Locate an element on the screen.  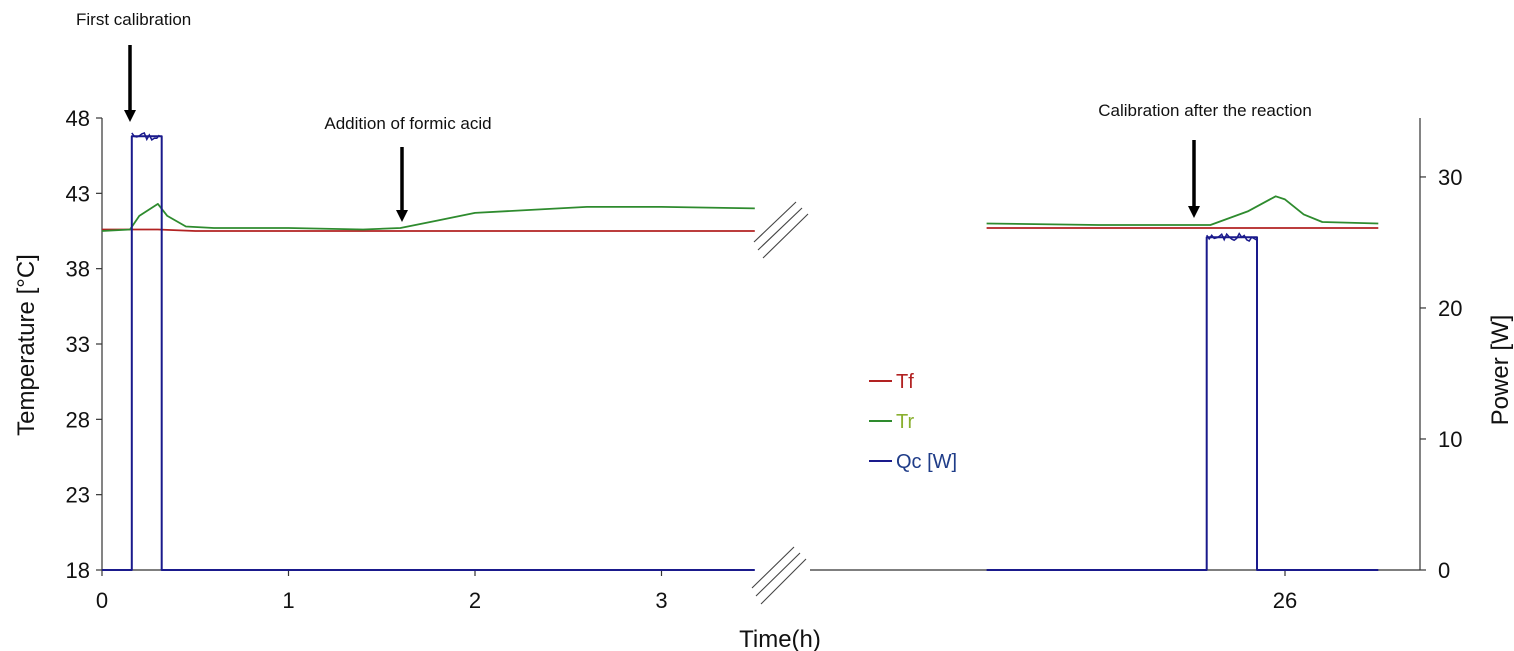
annotation-addition-formic-acid: Addition of formic acid is located at coordinates (407, 123).